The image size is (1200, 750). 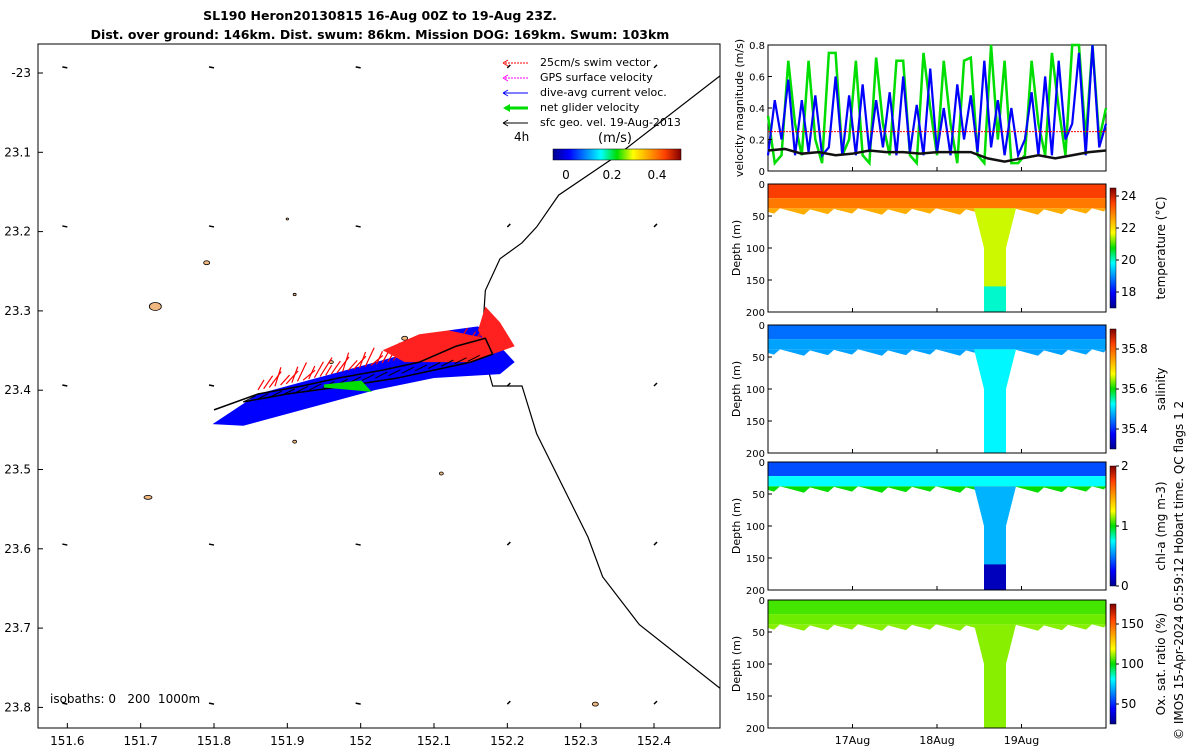 I want to click on map-ytick-label: 23.4, so click(x=17, y=390).